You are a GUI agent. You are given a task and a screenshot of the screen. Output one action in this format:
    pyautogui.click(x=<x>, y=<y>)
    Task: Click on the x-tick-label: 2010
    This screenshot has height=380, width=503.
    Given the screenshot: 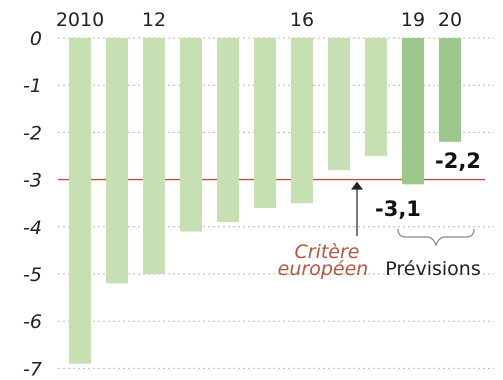 What is the action you would take?
    pyautogui.click(x=80, y=20)
    